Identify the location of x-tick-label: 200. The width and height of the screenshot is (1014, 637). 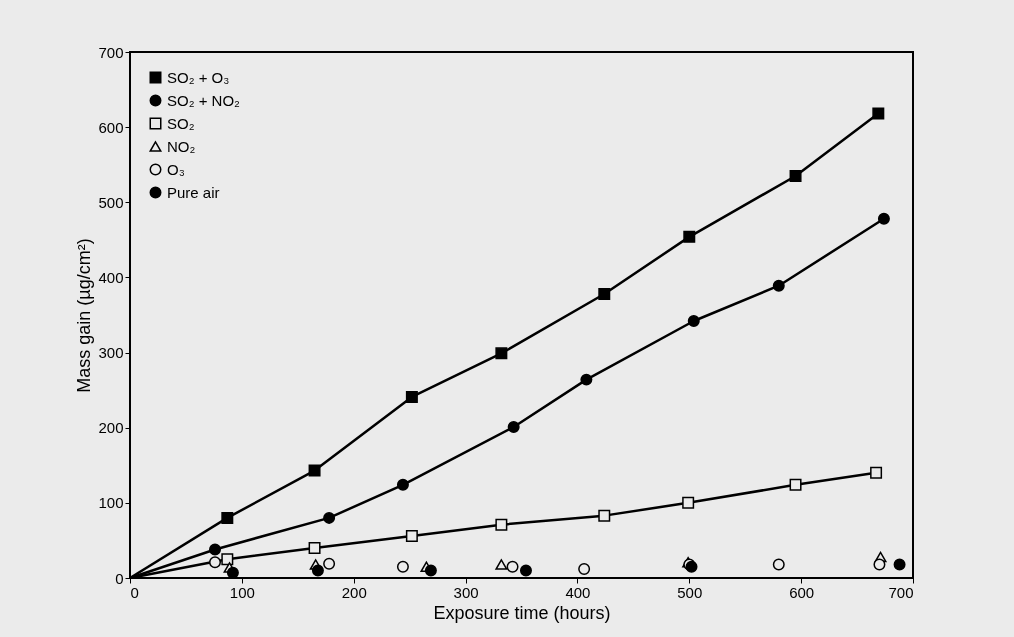
(354, 592).